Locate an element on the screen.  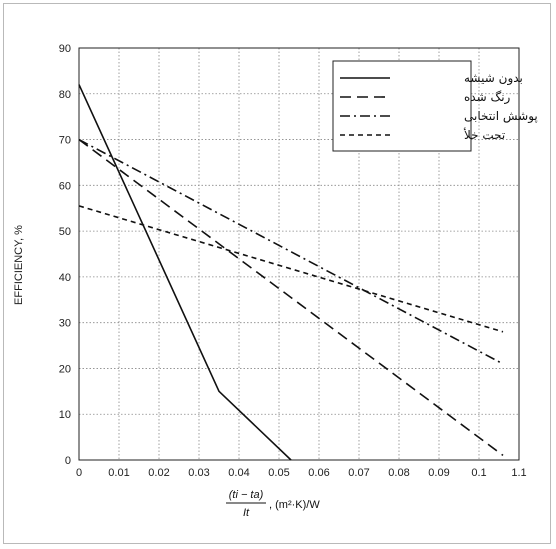
x-tick-label: 0.01 is located at coordinates (118, 473).